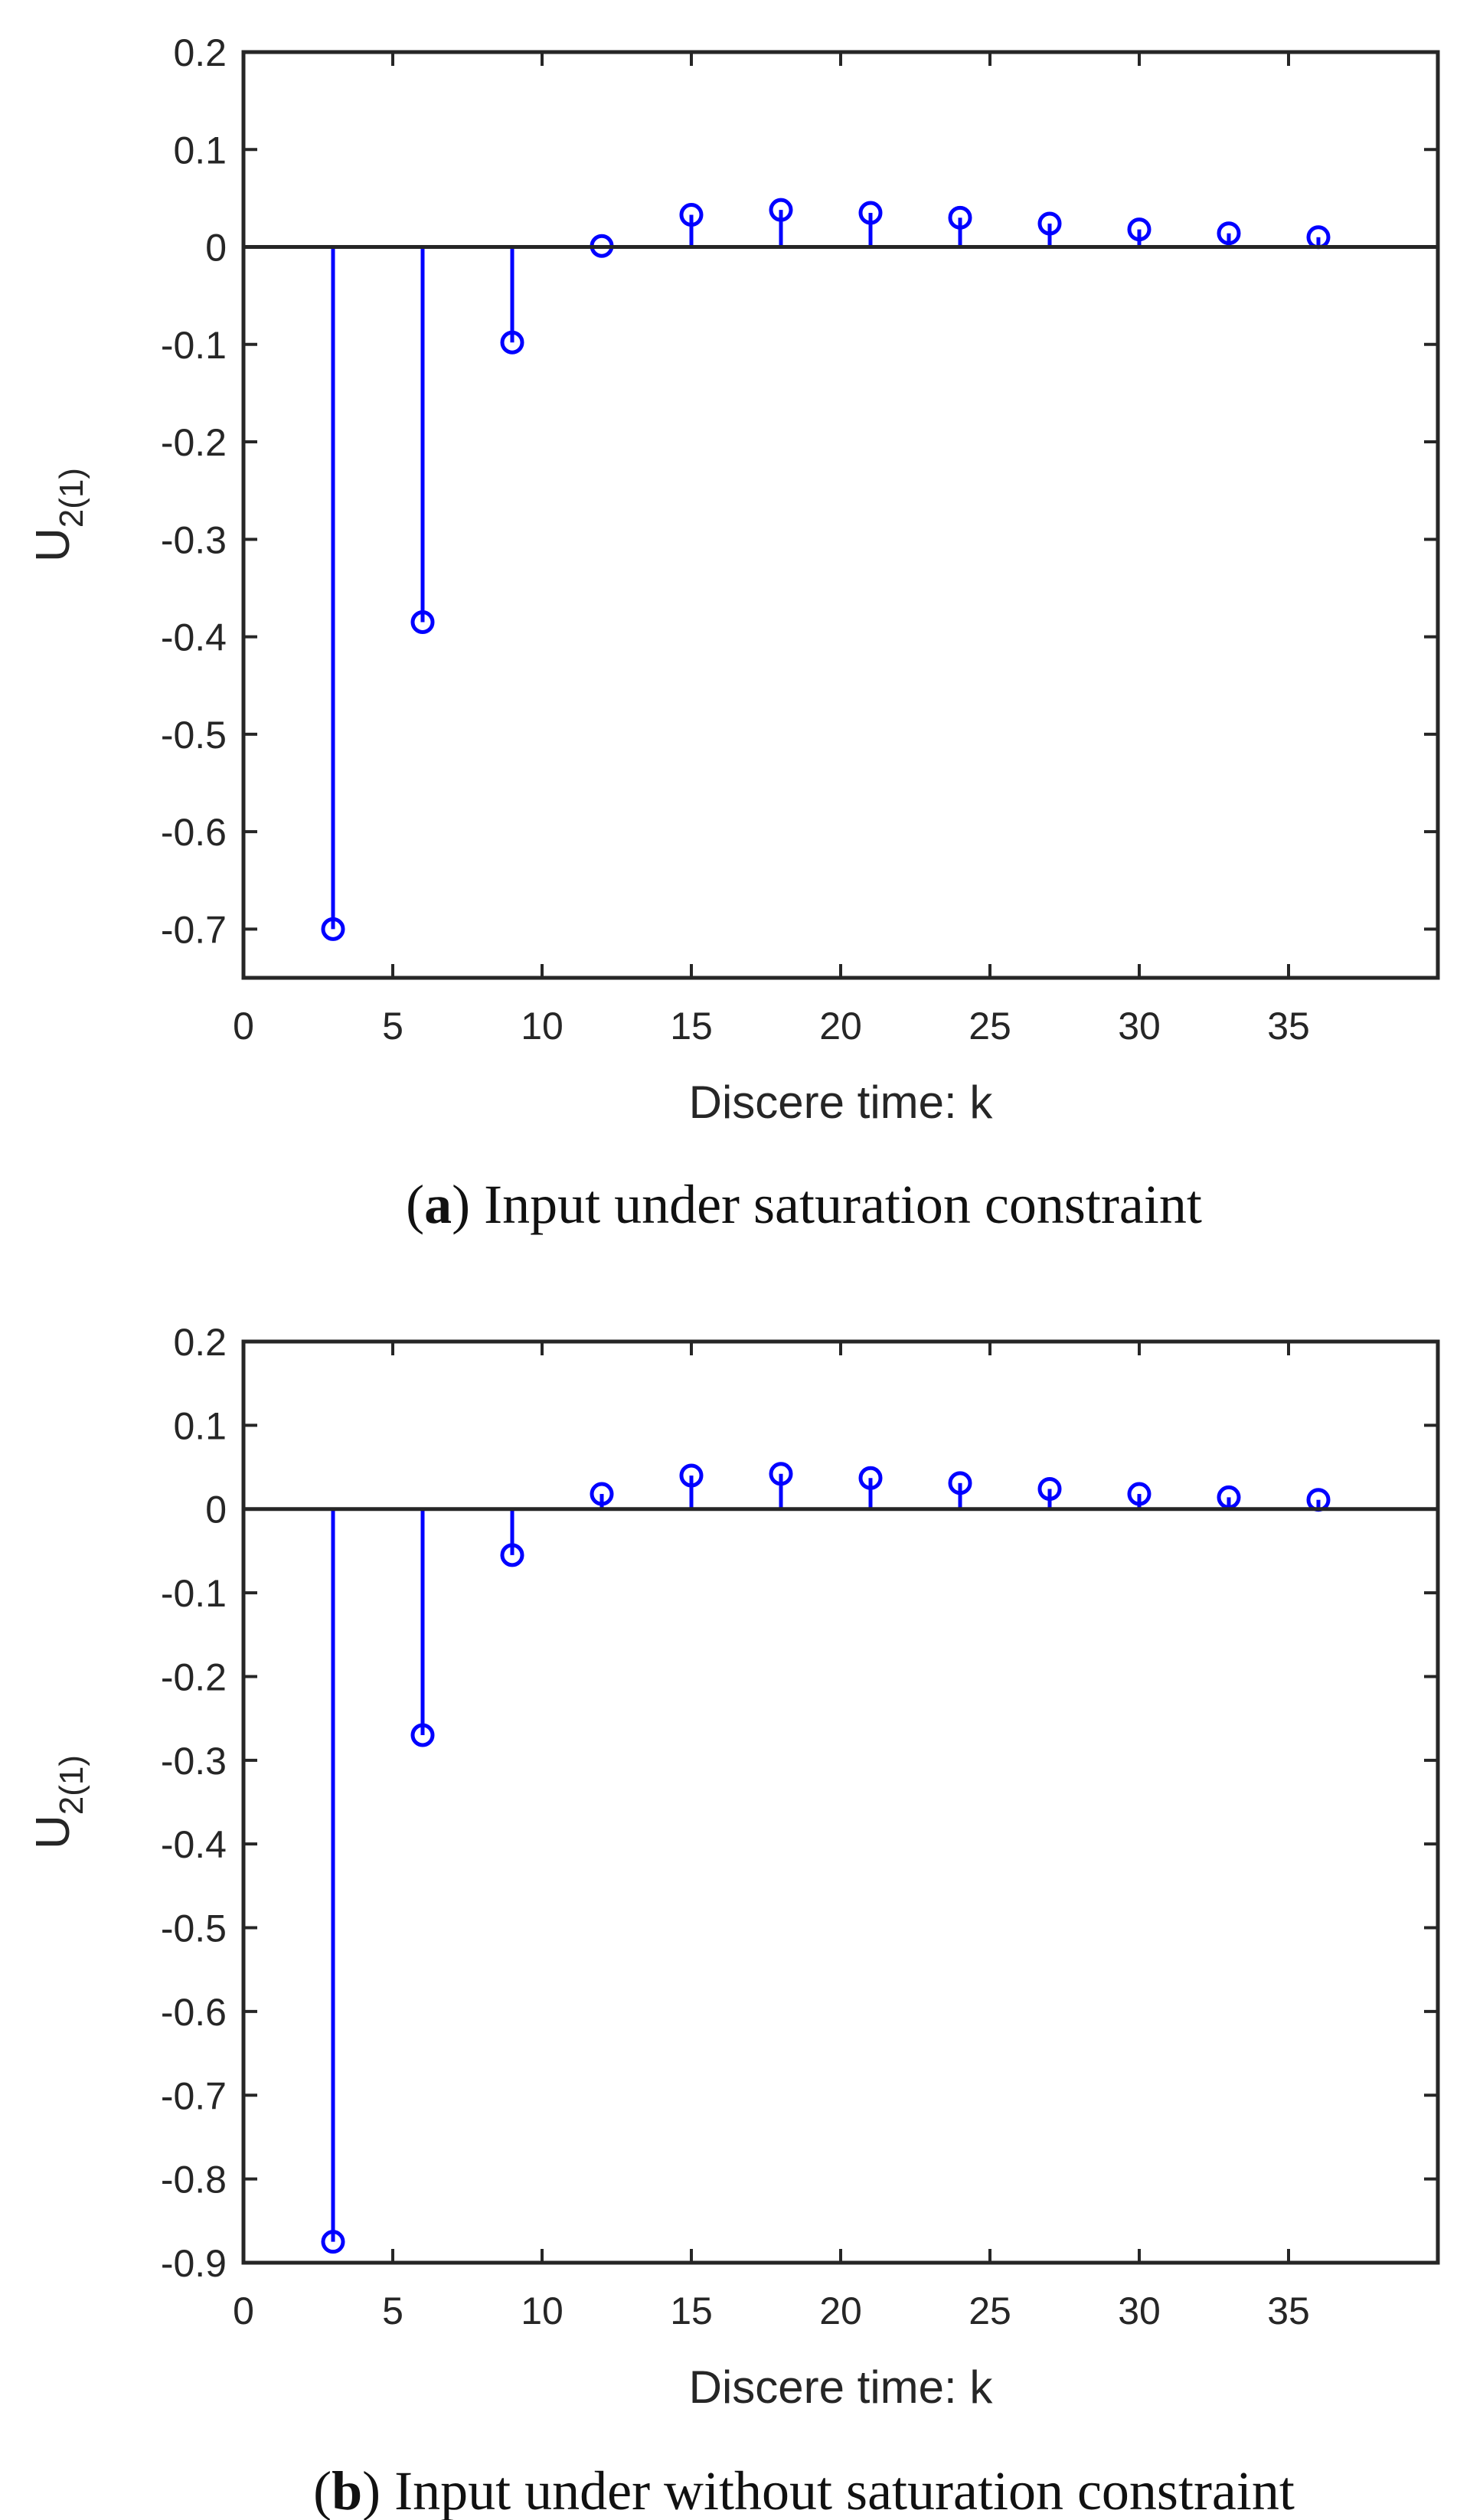 The image size is (1470, 2520). What do you see at coordinates (841, 1102) in the screenshot?
I see `x-axis-label-a: Discere time: k` at bounding box center [841, 1102].